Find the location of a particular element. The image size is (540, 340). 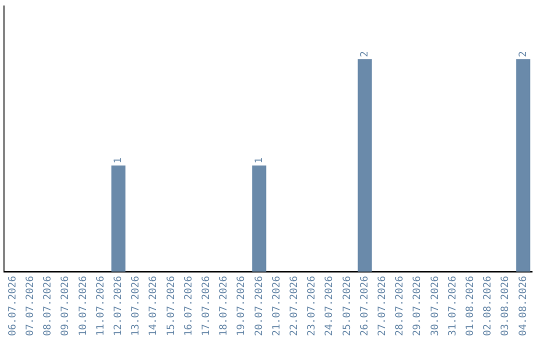

x-tick-label: 21.07.2026 is located at coordinates (276, 306).